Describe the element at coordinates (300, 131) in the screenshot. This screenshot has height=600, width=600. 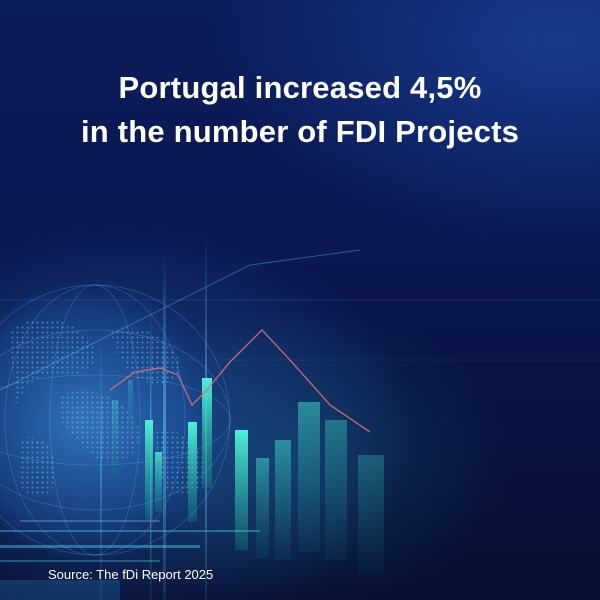
I see `headline-line-2: in the number of FDI Projects` at that location.